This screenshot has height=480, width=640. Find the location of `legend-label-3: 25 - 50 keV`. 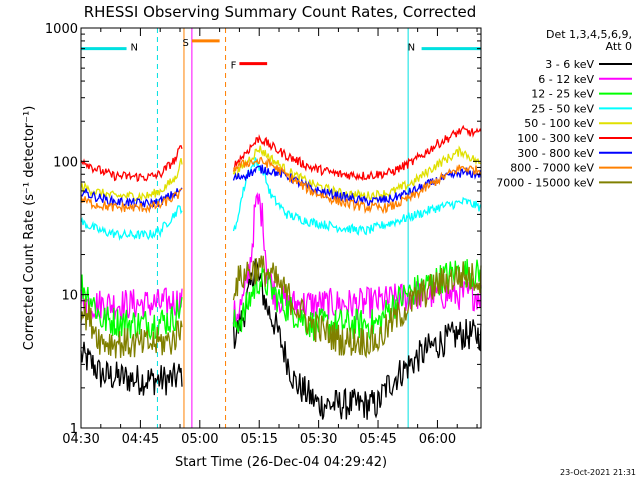

legend-label-3: 25 - 50 keV is located at coordinates (562, 108).